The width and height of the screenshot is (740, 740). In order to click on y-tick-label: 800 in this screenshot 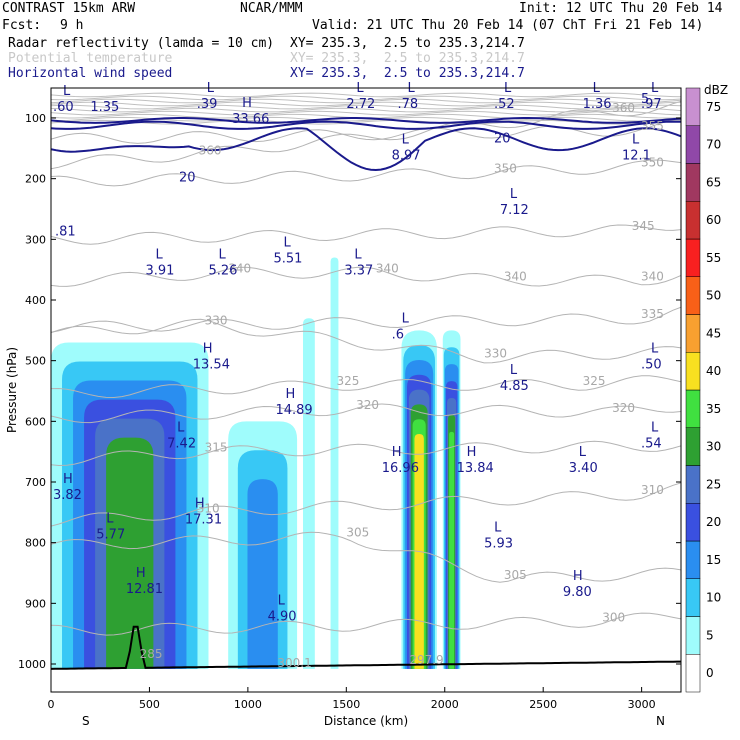, I will do `click(35, 543)`.